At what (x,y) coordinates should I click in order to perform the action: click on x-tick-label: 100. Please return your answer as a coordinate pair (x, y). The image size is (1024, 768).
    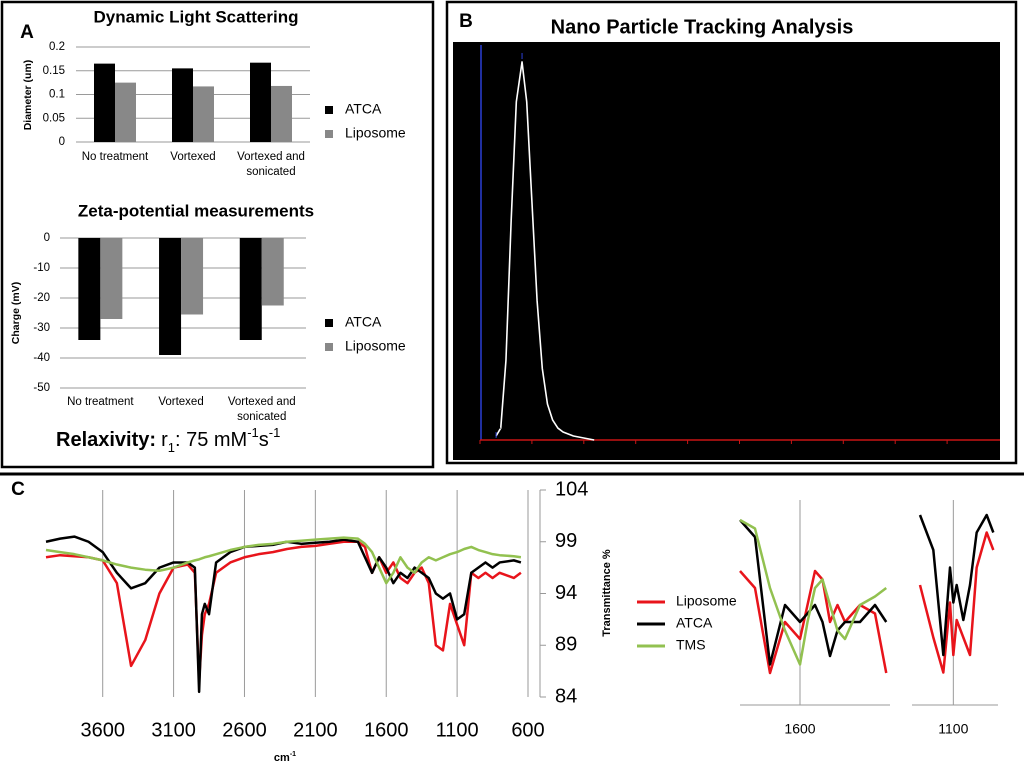
    Looking at the image, I should click on (531, 451).